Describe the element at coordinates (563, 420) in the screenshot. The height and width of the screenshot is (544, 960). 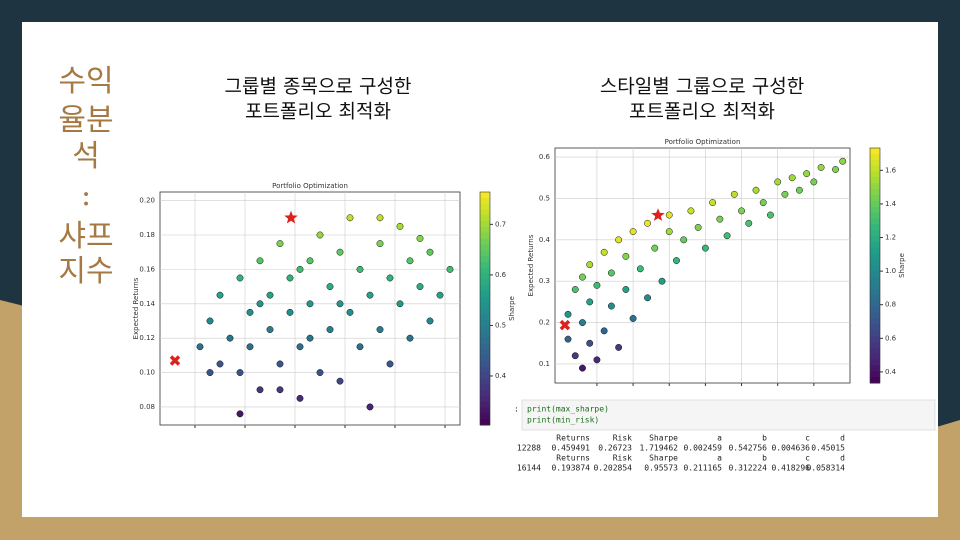
I see `code-line: print(min_risk)` at that location.